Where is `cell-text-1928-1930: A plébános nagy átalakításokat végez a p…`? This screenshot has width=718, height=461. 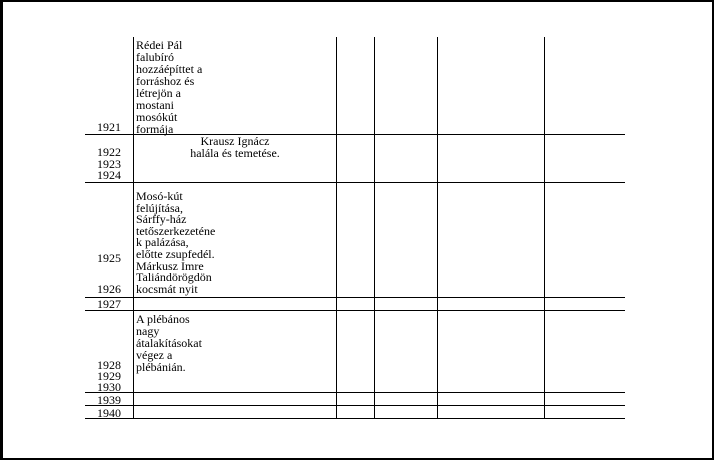 cell-text-1928-1930: A plébános nagy átalakításokat végez a p… is located at coordinates (169, 343).